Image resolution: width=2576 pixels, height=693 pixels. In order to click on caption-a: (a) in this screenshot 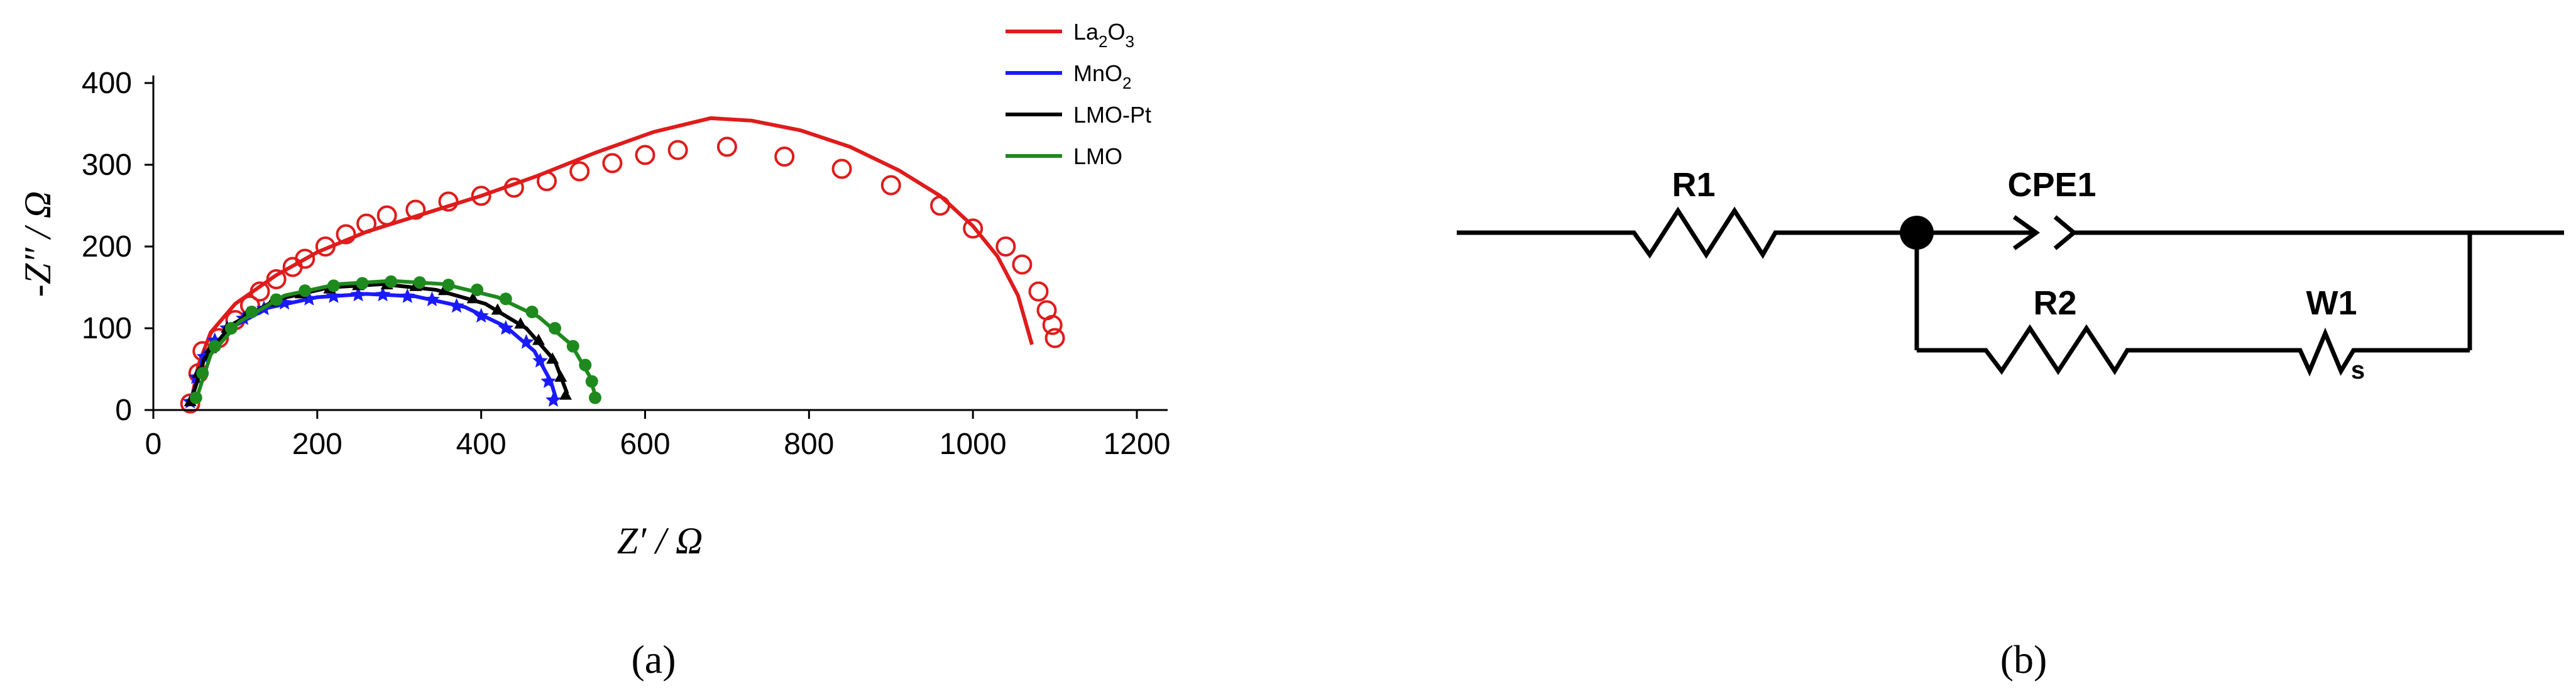, I will do `click(653, 659)`.